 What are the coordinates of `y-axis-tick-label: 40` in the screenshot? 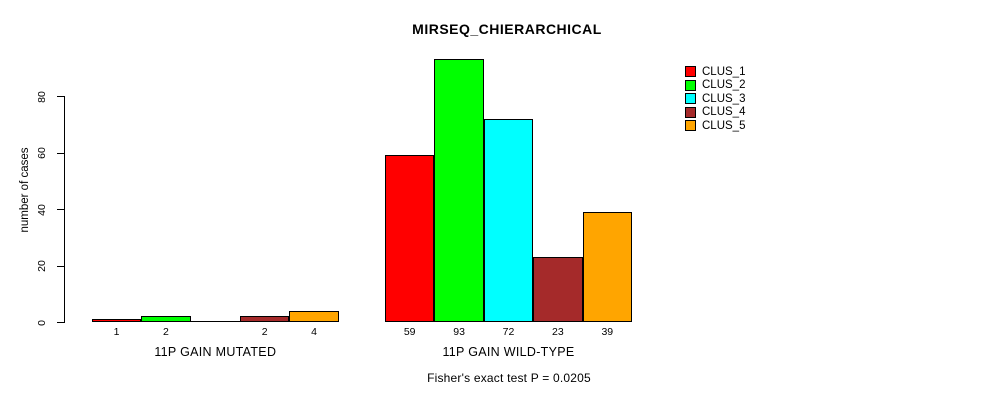 It's located at (42, 209).